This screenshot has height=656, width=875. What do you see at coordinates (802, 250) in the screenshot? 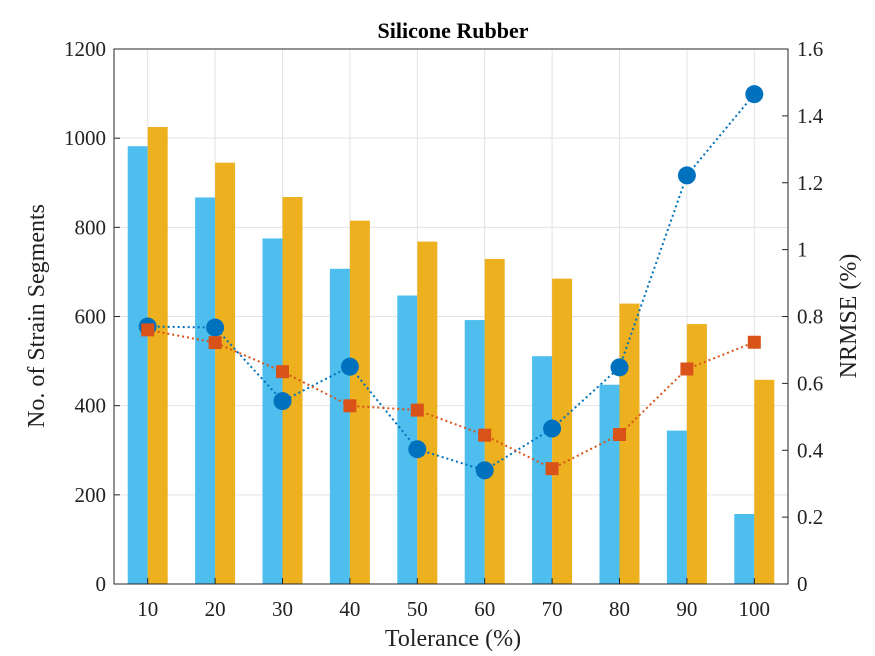
I see `y2-tick-label: 1` at bounding box center [802, 250].